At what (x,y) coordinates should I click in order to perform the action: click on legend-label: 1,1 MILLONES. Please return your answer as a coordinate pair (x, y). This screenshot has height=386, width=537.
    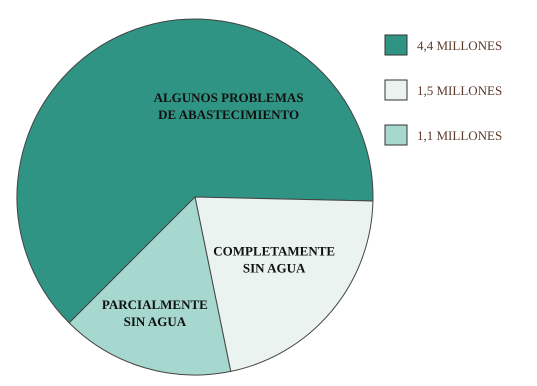
    Looking at the image, I should click on (459, 135).